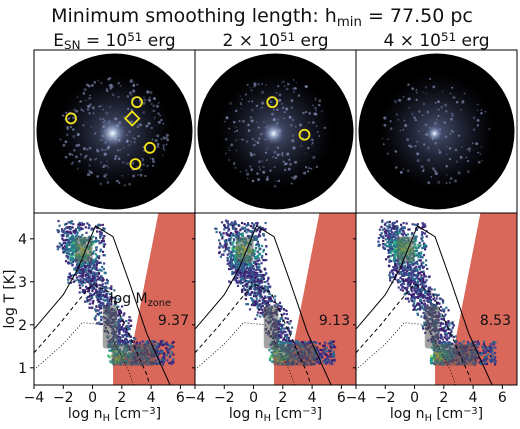 The width and height of the screenshot is (520, 429). Describe the element at coordinates (151, 398) in the screenshot. I see `x-tick-label: 4` at that location.